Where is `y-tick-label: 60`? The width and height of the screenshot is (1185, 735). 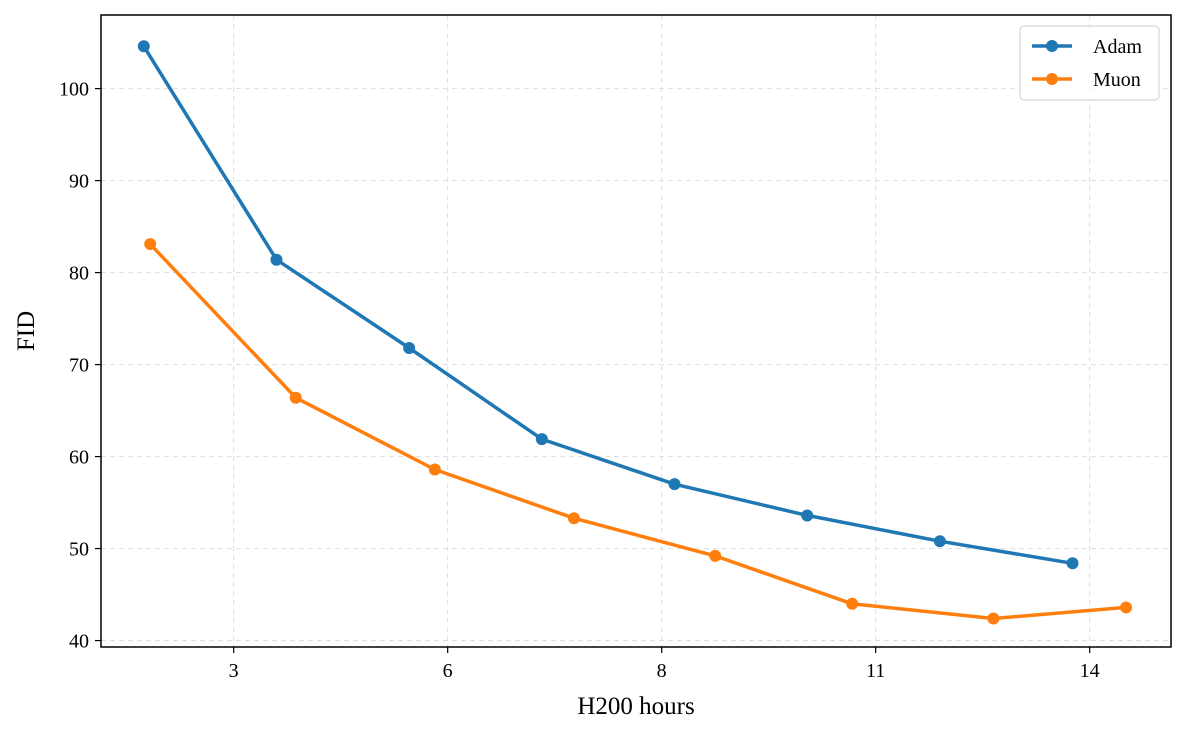
y-tick-label: 60 is located at coordinates (79, 458).